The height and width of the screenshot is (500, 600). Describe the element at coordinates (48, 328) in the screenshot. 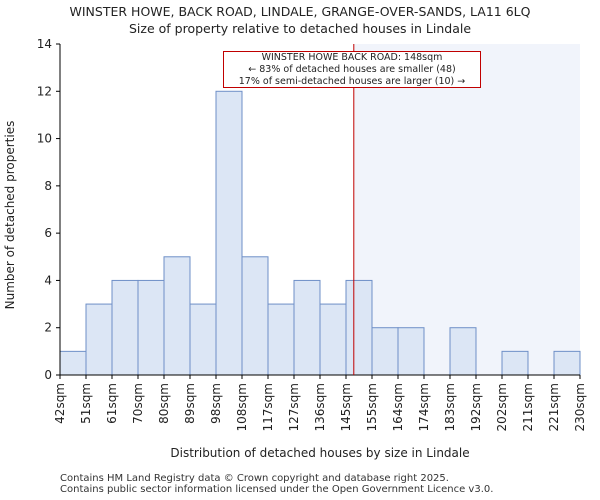

I see `y-tick-label: 2` at that location.